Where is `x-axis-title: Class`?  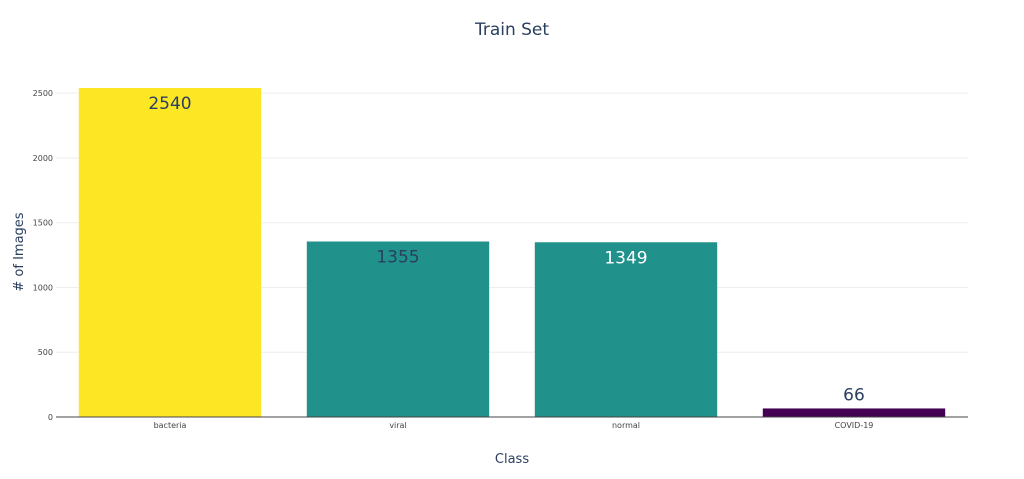 x-axis-title: Class is located at coordinates (512, 459).